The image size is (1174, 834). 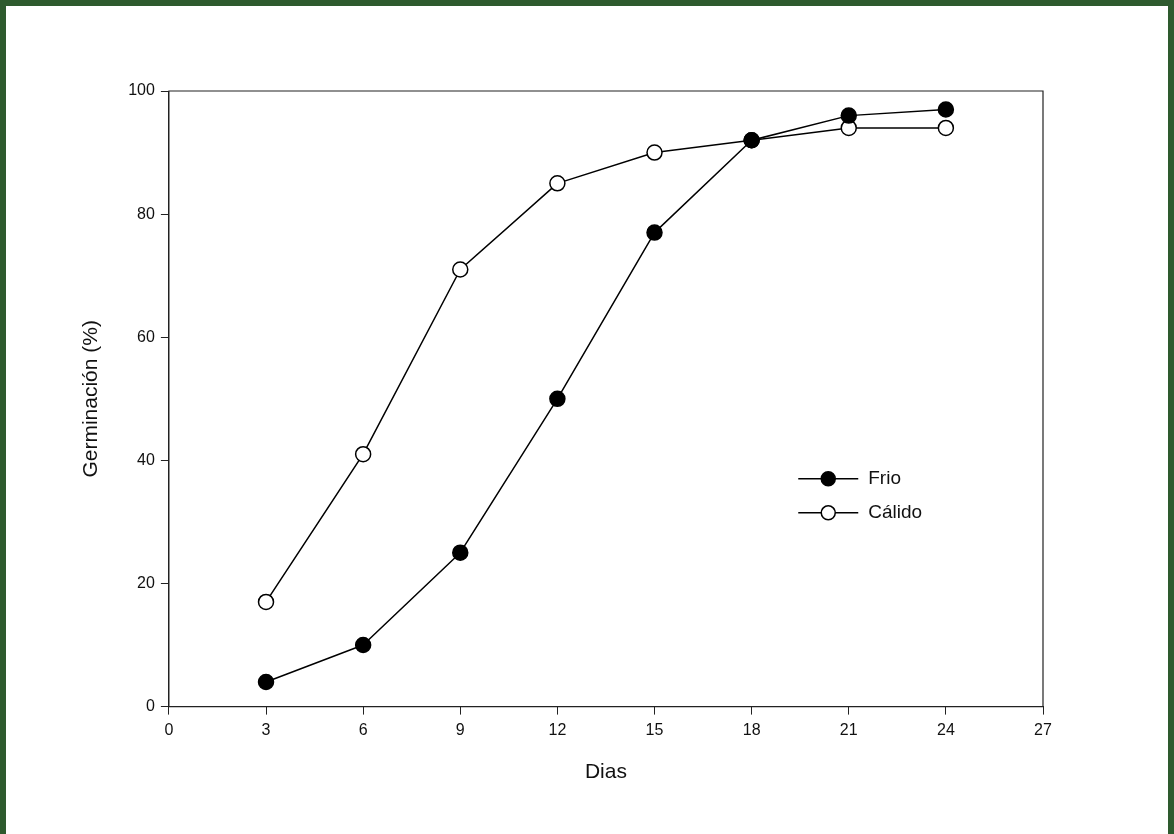 What do you see at coordinates (146, 213) in the screenshot?
I see `y-tick-label: 80` at bounding box center [146, 213].